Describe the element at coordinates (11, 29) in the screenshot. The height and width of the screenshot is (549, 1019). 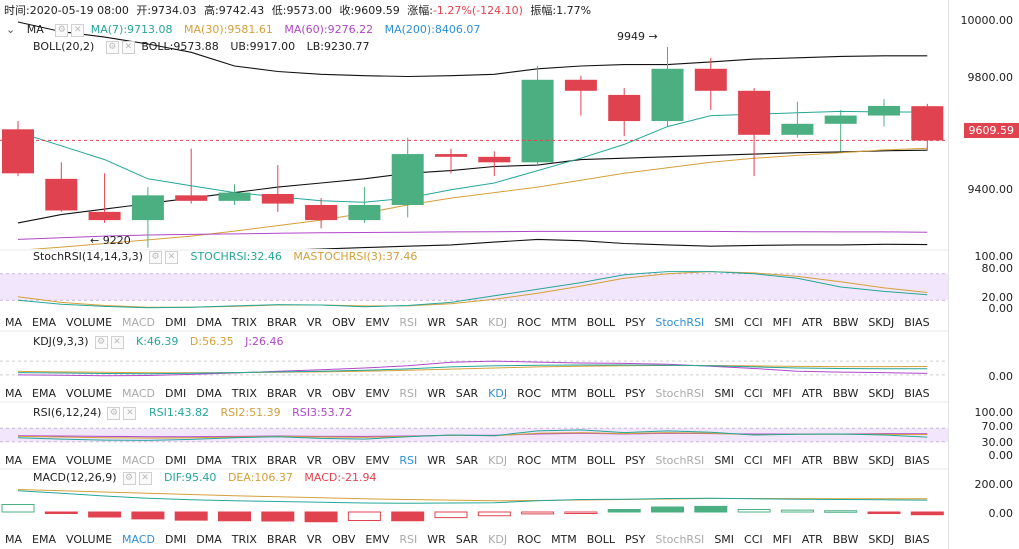
I see `collapse-icon: ⌄` at that location.